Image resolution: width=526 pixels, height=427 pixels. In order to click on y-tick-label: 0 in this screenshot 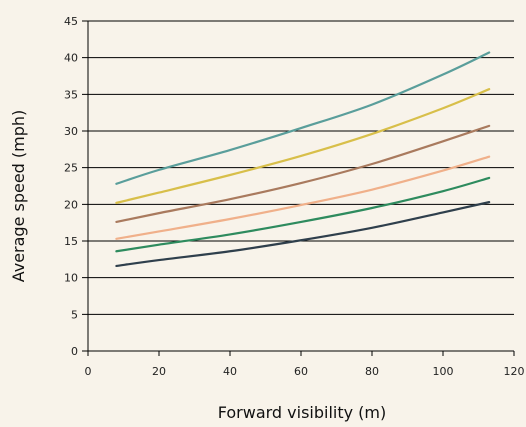, I will do `click(74, 351)`.